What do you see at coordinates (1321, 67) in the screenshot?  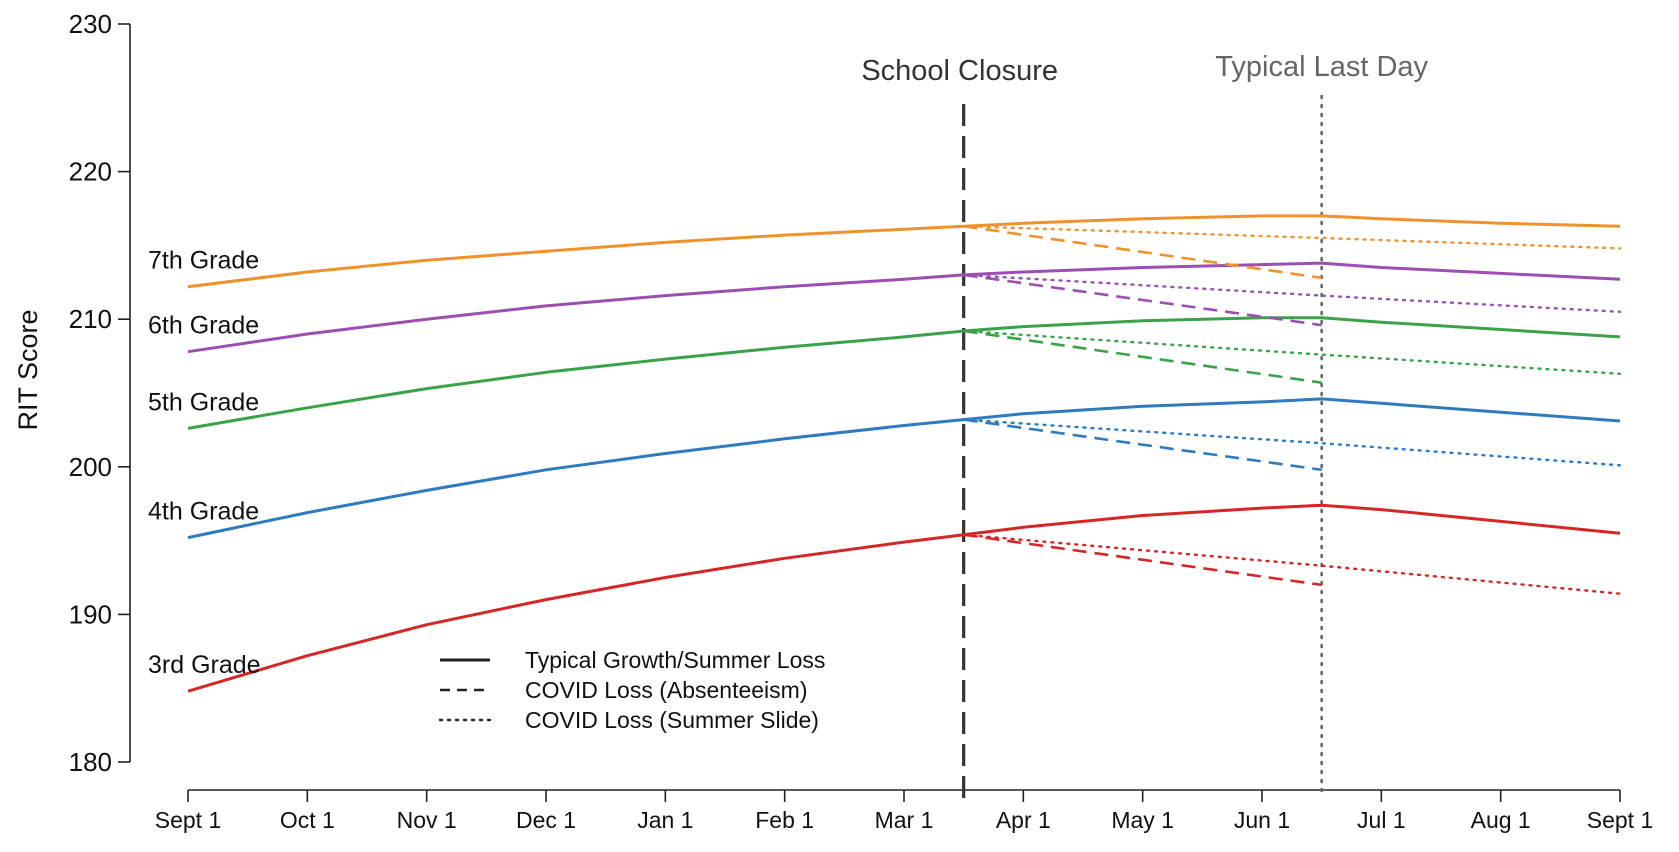 I see `reference-line-label: Typical Last Day` at bounding box center [1321, 67].